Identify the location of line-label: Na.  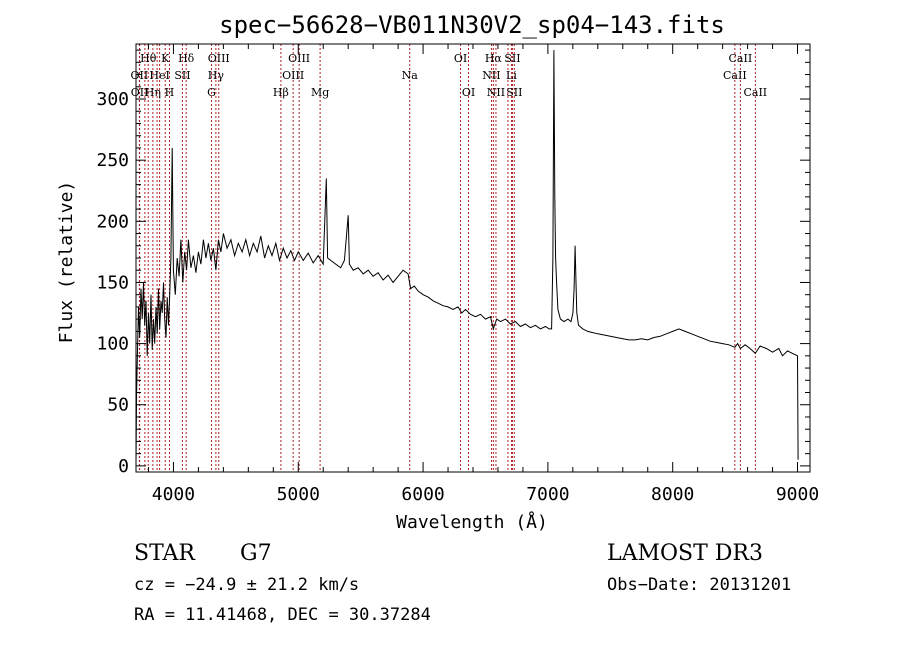
(410, 75).